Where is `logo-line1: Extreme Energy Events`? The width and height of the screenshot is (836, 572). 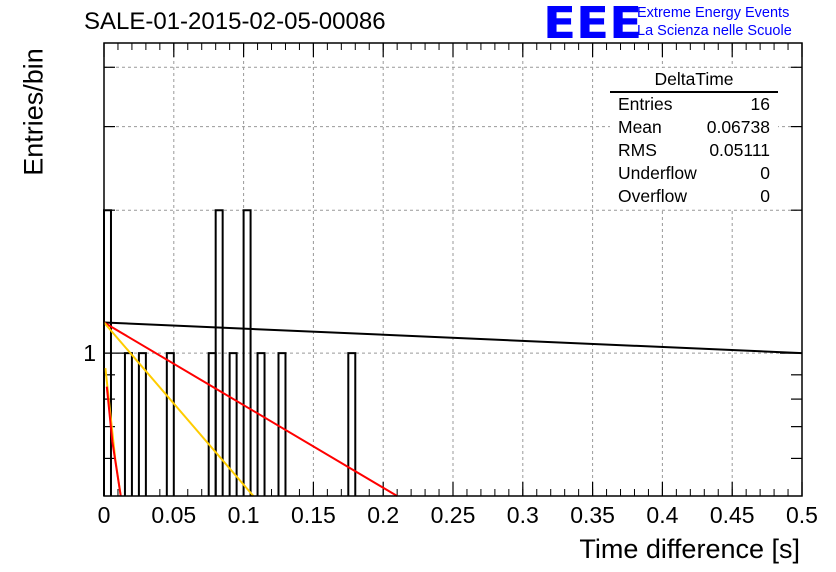
logo-line1: Extreme Energy Events is located at coordinates (713, 13).